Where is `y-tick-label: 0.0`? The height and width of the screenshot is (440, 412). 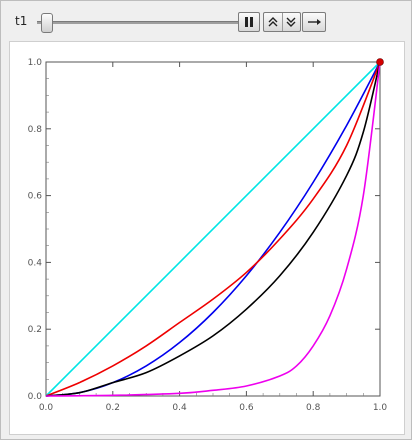 y-tick-label: 0.0 is located at coordinates (35, 397).